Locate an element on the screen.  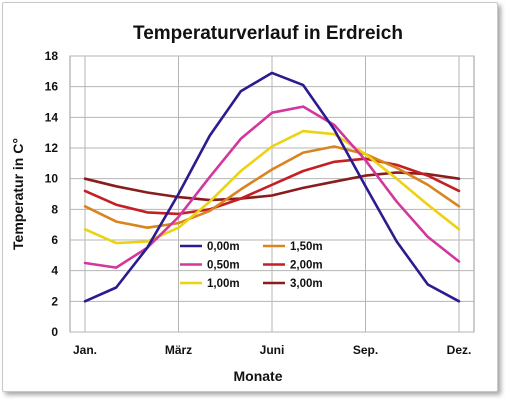
series-line-3,00m is located at coordinates (272, 186).